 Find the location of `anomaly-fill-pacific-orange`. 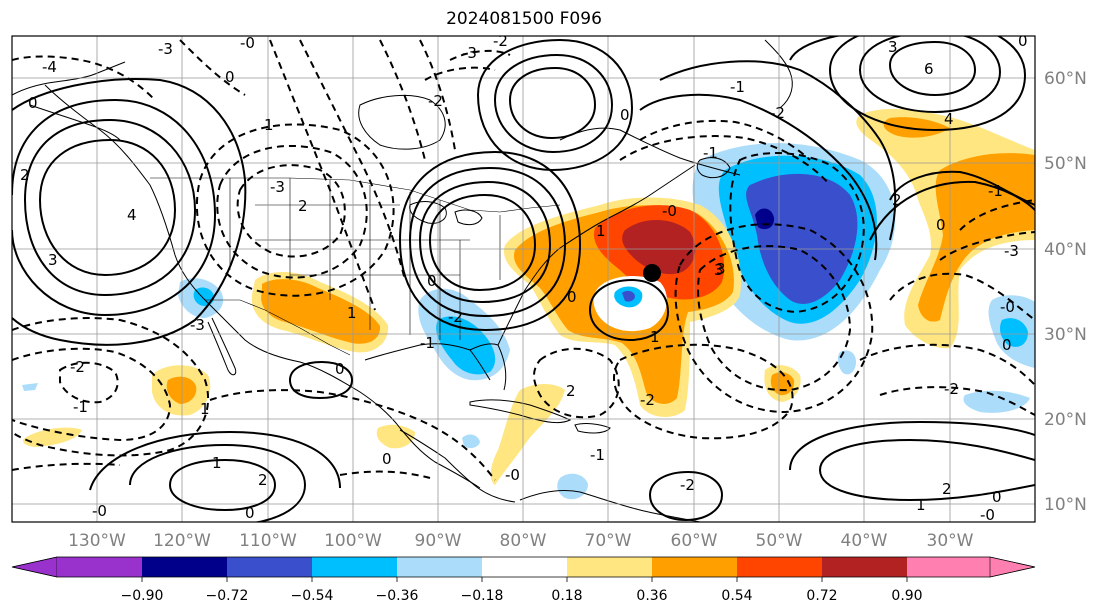

anomaly-fill-pacific-orange is located at coordinates (181, 390).